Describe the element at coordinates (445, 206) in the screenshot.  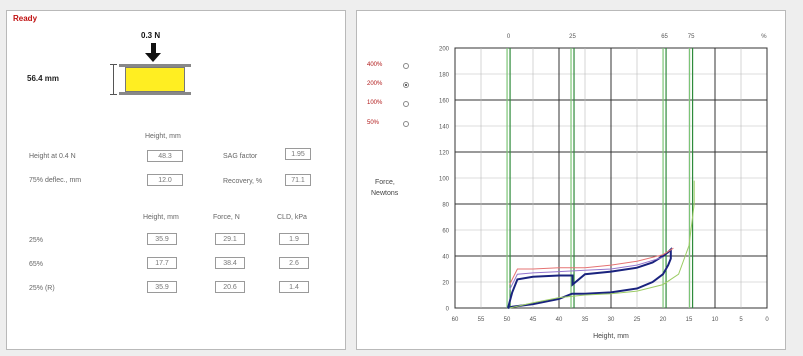
I see `y-tick-label: 80` at that location.